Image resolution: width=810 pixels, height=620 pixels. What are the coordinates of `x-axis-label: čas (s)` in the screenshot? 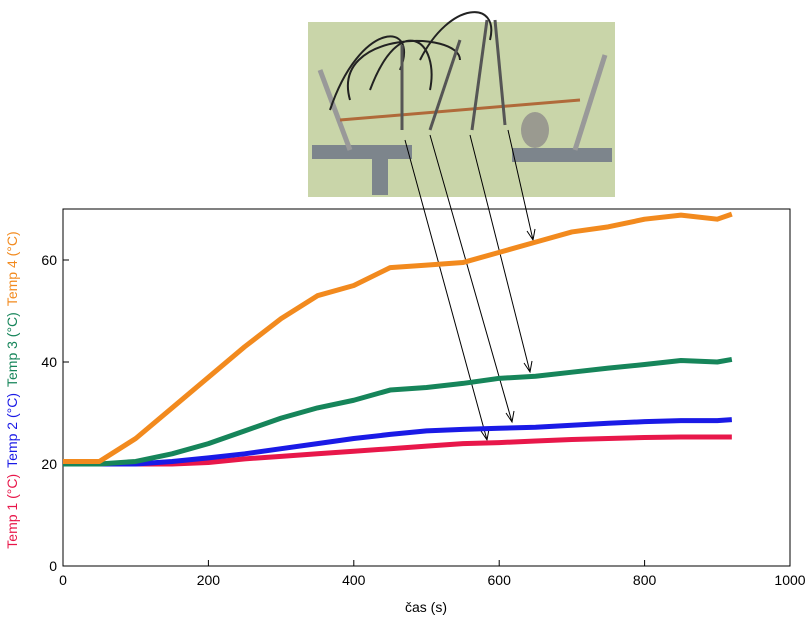 It's located at (426, 607).